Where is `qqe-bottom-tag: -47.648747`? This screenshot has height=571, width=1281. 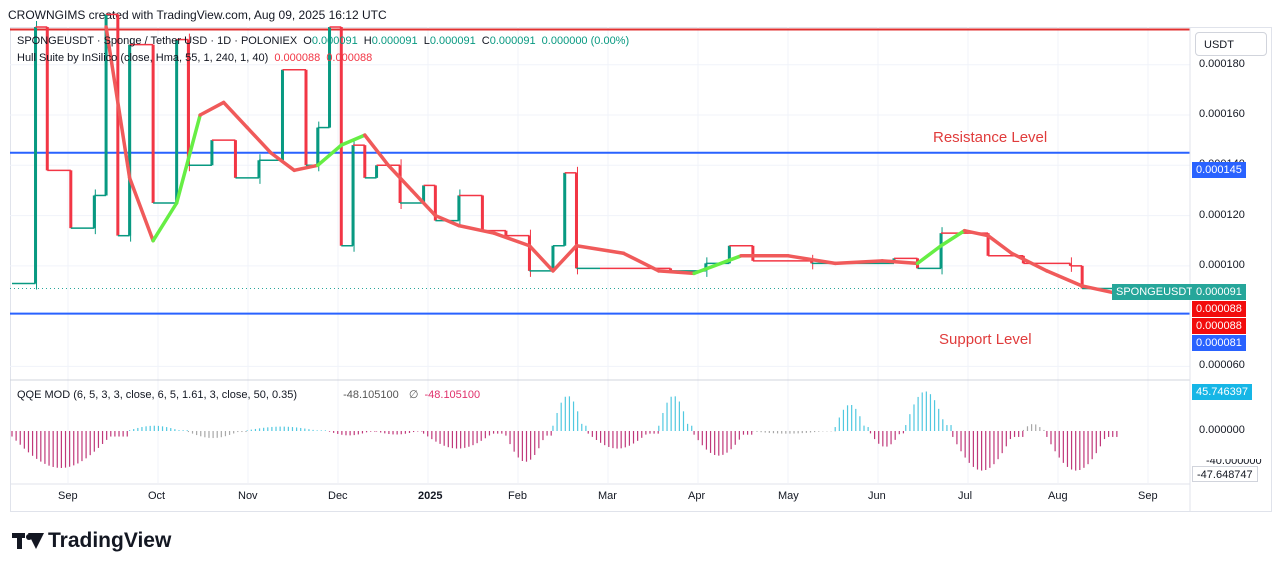 qqe-bottom-tag: -47.648747 is located at coordinates (1225, 474).